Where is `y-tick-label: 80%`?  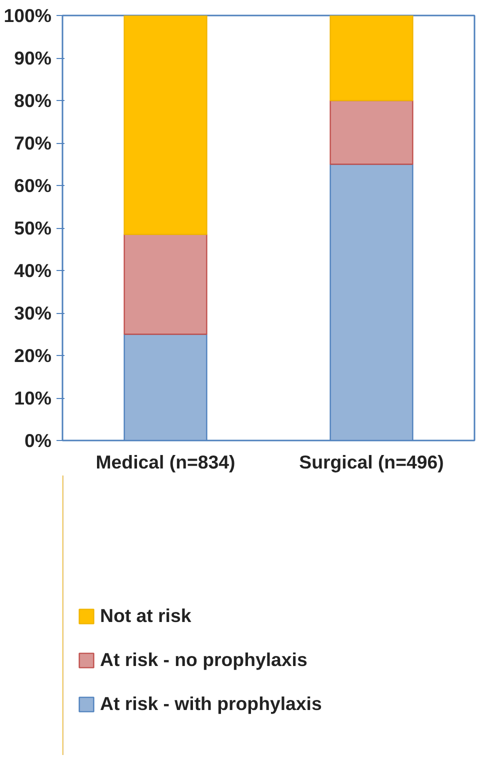 y-tick-label: 80% is located at coordinates (33, 100).